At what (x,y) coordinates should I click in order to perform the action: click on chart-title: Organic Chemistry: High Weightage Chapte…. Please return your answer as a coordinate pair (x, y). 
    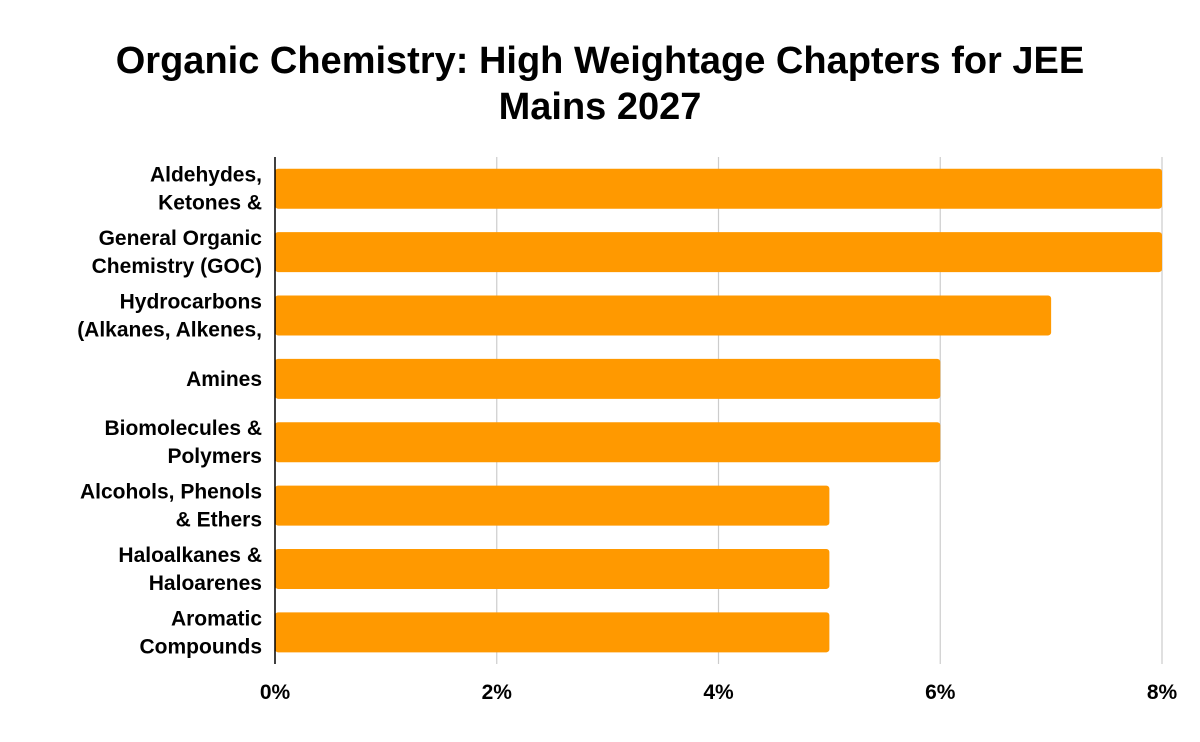
    Looking at the image, I should click on (600, 84).